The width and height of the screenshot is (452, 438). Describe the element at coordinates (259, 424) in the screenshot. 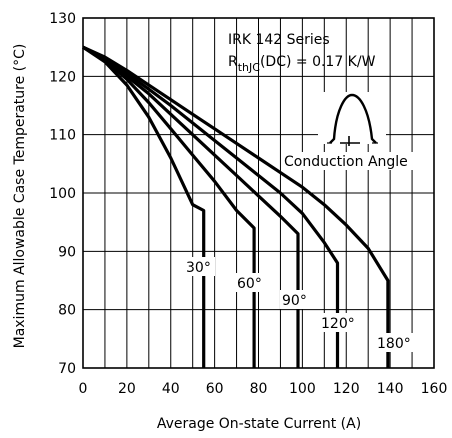

I see `x-axis-label: Average On-state Current (A)` at that location.